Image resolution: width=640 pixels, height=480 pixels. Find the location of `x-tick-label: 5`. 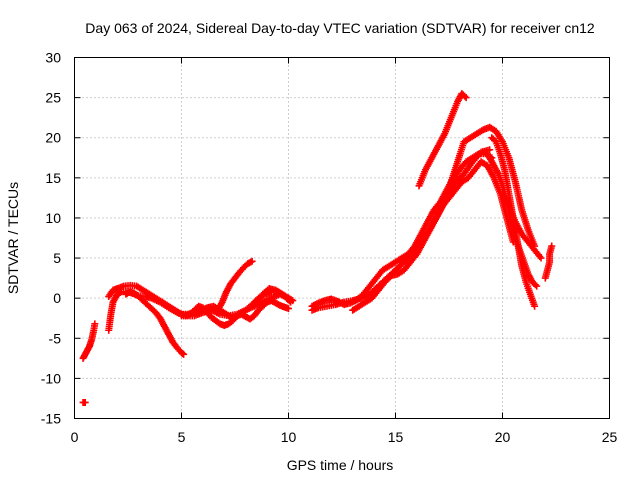

x-tick-label: 5 is located at coordinates (182, 437).